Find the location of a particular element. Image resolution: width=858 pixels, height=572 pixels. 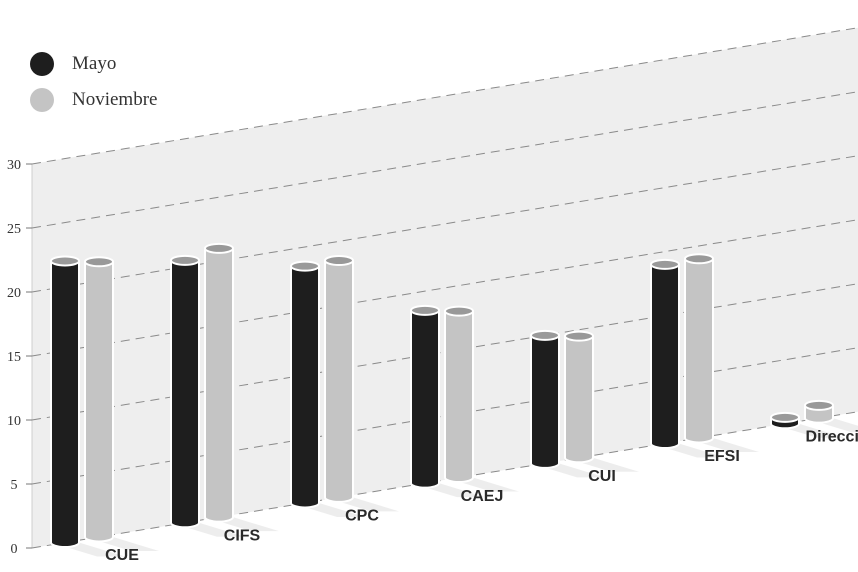

y-tick-label: 20 is located at coordinates (14, 293).